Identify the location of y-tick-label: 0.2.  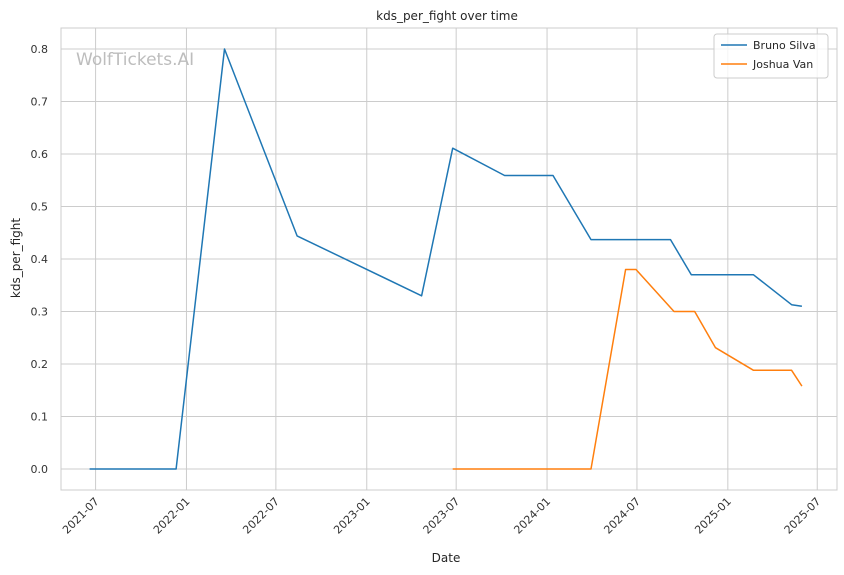
(40, 364).